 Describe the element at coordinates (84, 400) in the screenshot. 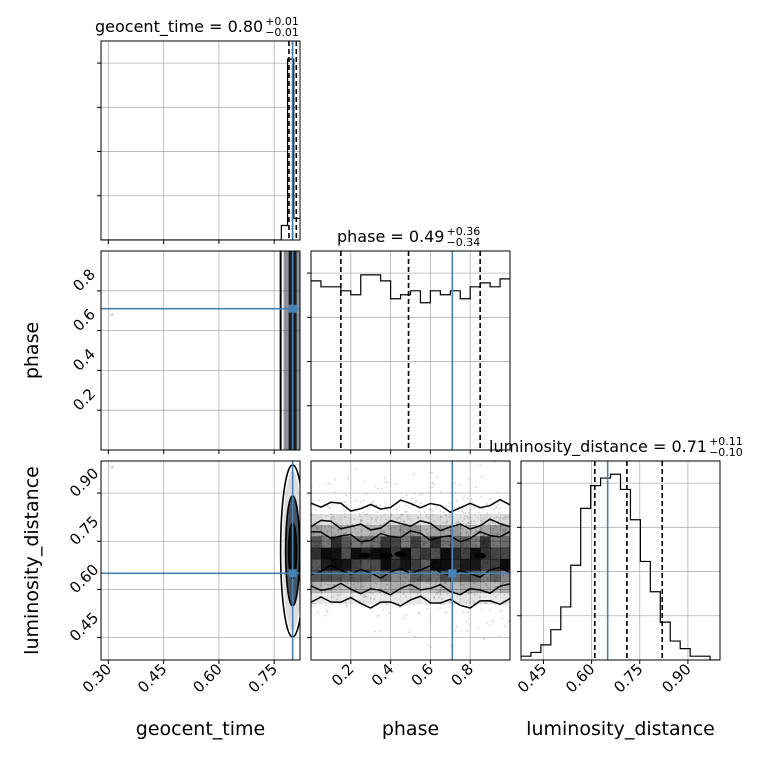

I see `y-tick-label: 0.2` at that location.